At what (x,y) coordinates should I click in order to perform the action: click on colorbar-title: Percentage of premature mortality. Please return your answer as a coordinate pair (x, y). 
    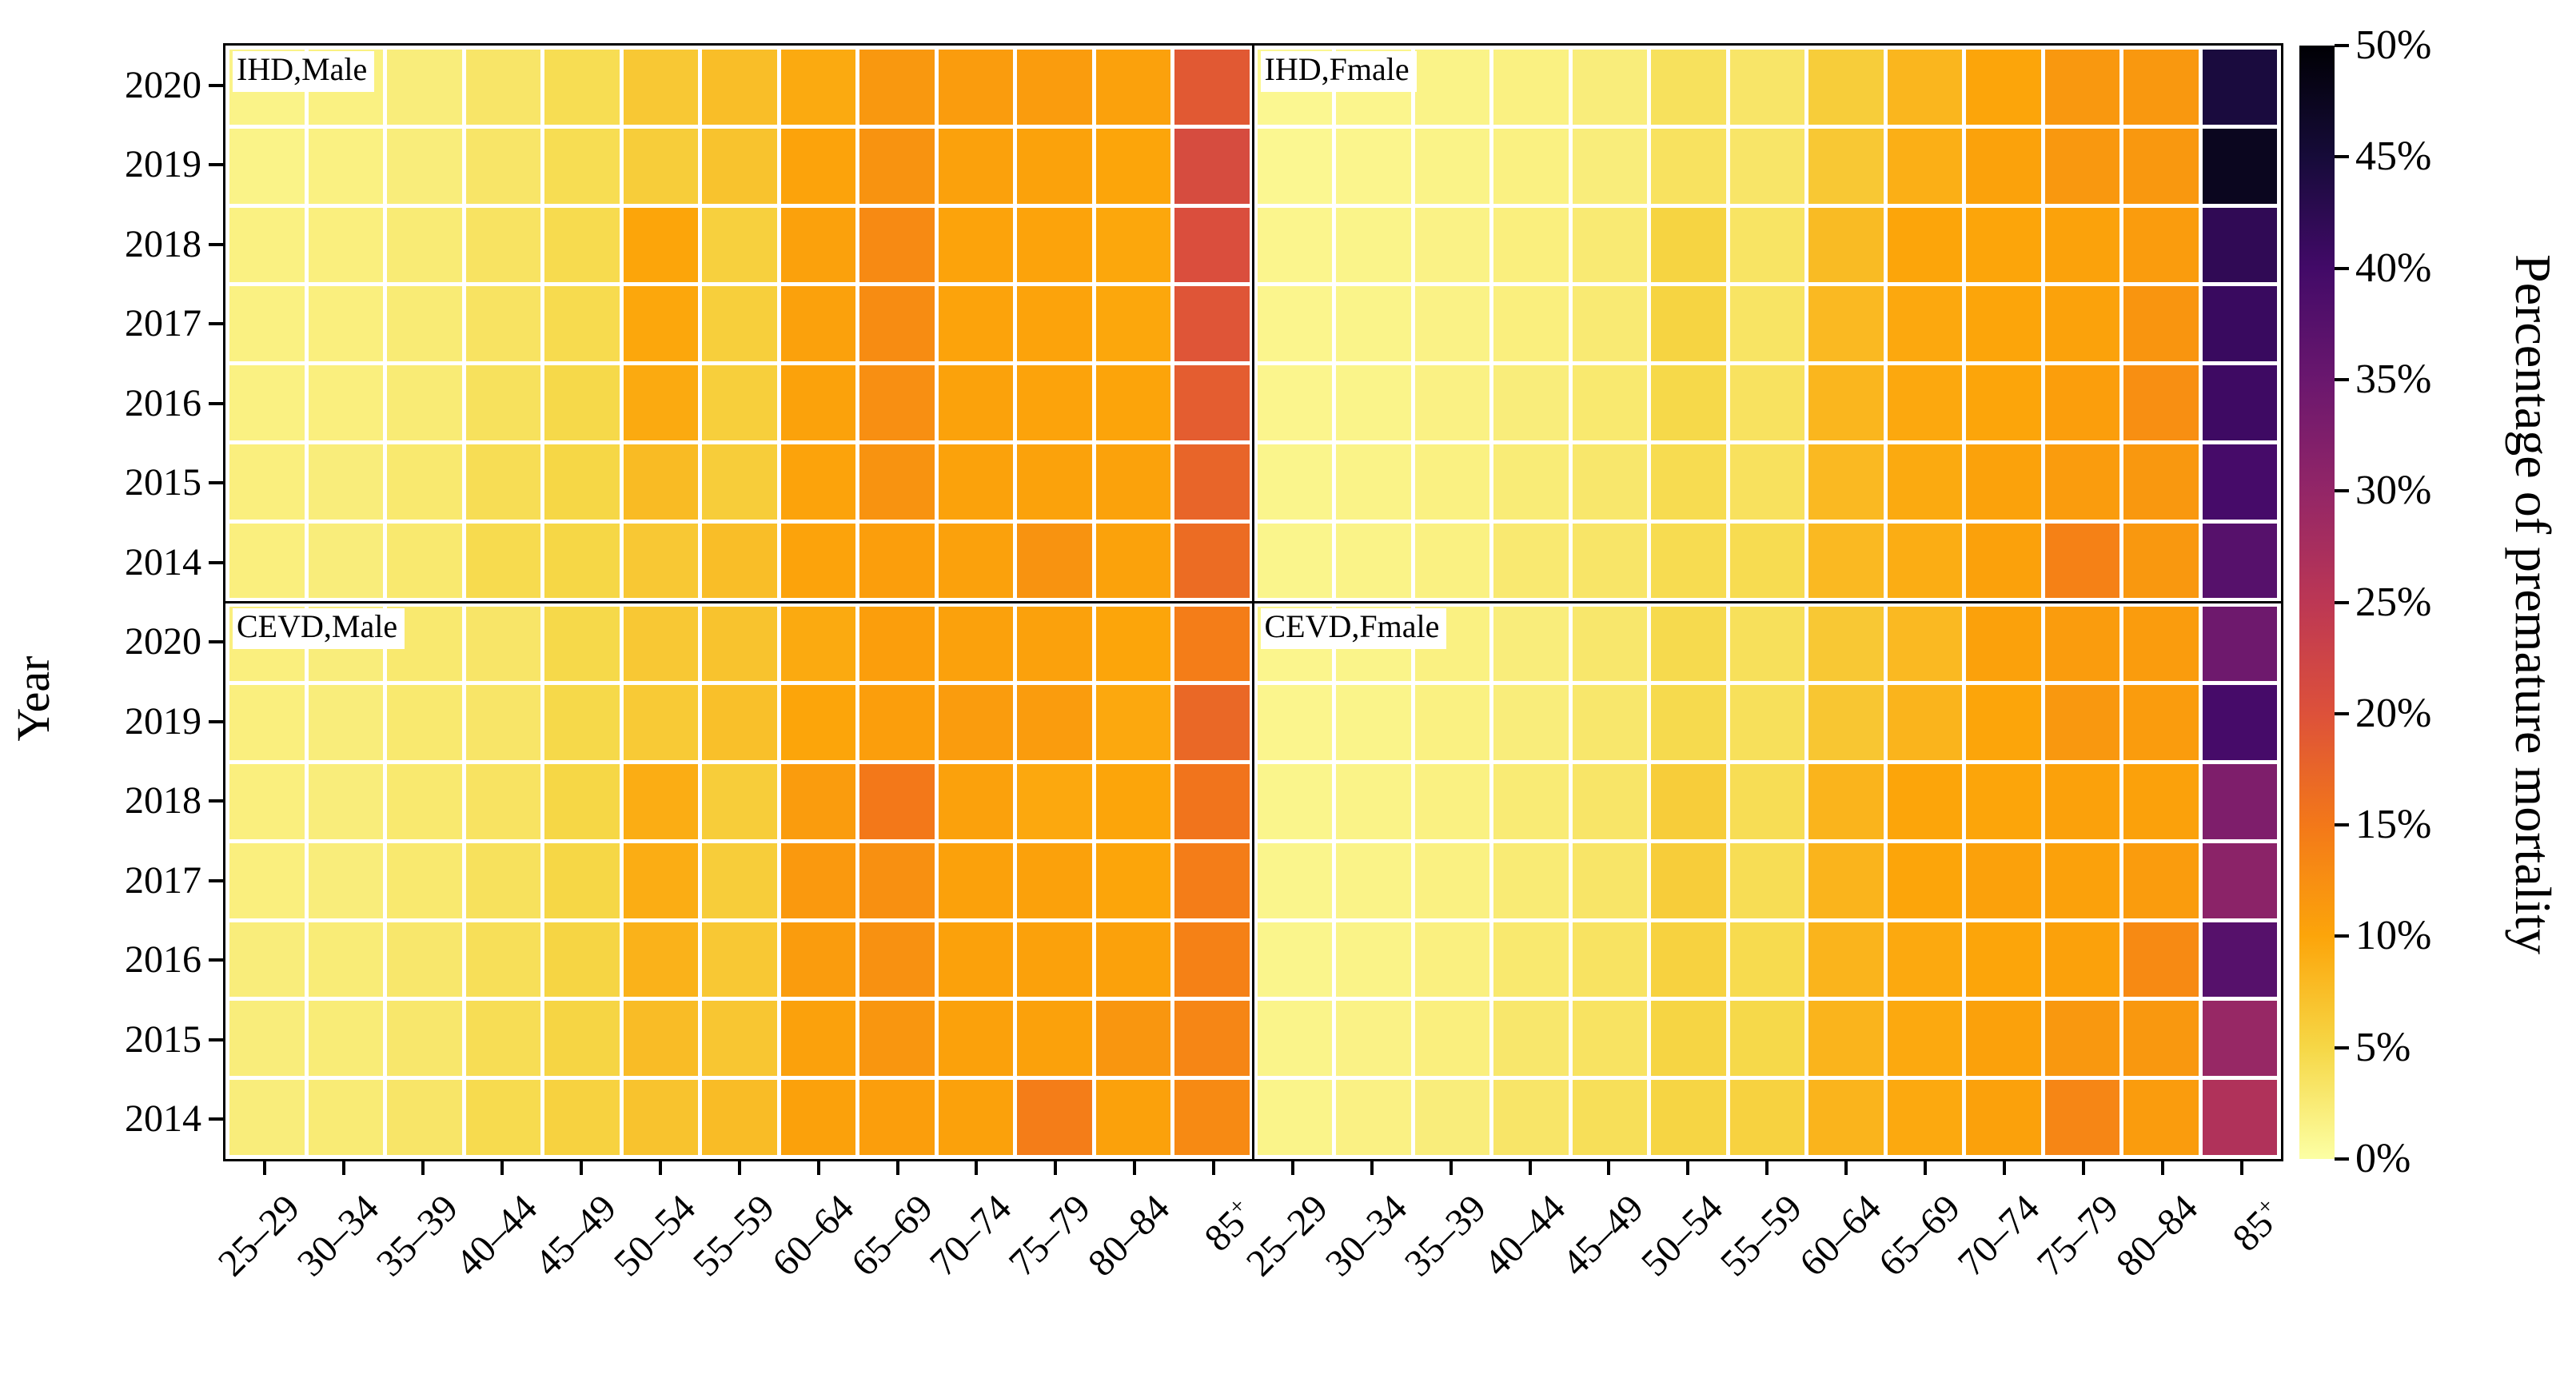
    Looking at the image, I should click on (2533, 604).